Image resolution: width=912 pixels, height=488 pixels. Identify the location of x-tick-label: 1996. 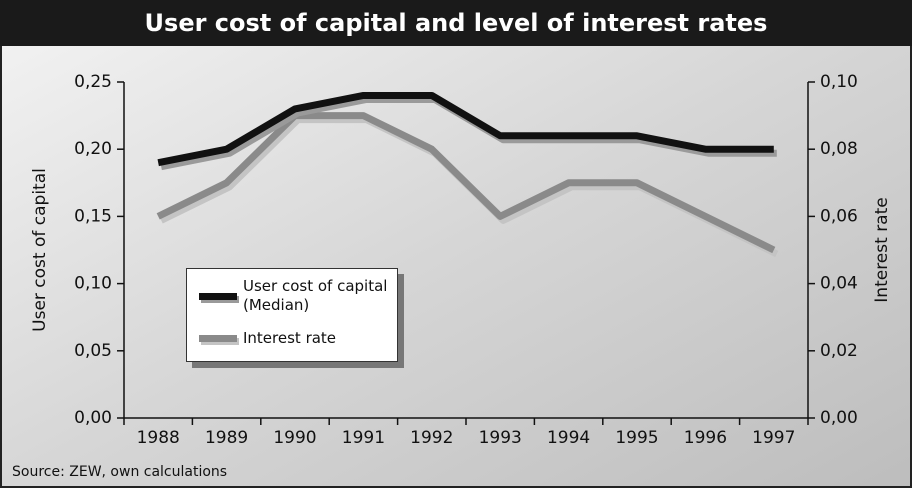
(705, 438).